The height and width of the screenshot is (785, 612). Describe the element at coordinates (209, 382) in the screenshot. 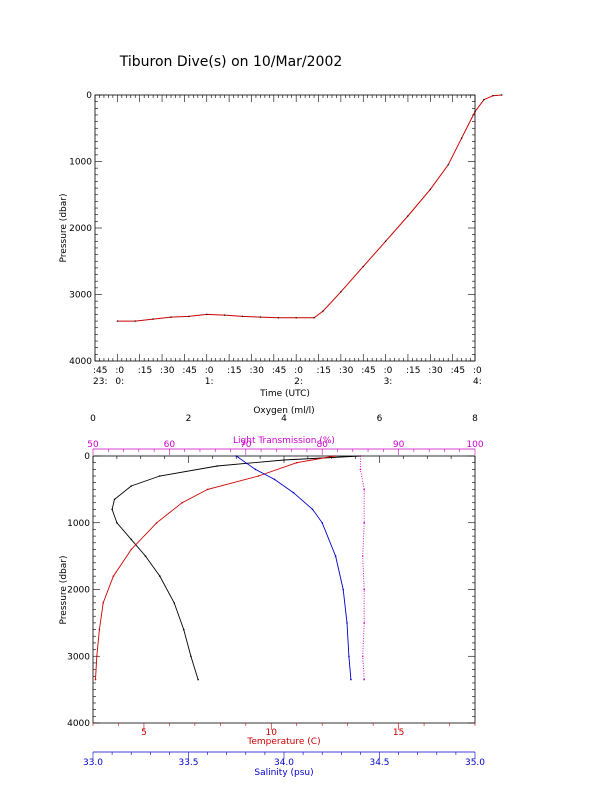

I see `x-tick-label-hour: 1:` at that location.